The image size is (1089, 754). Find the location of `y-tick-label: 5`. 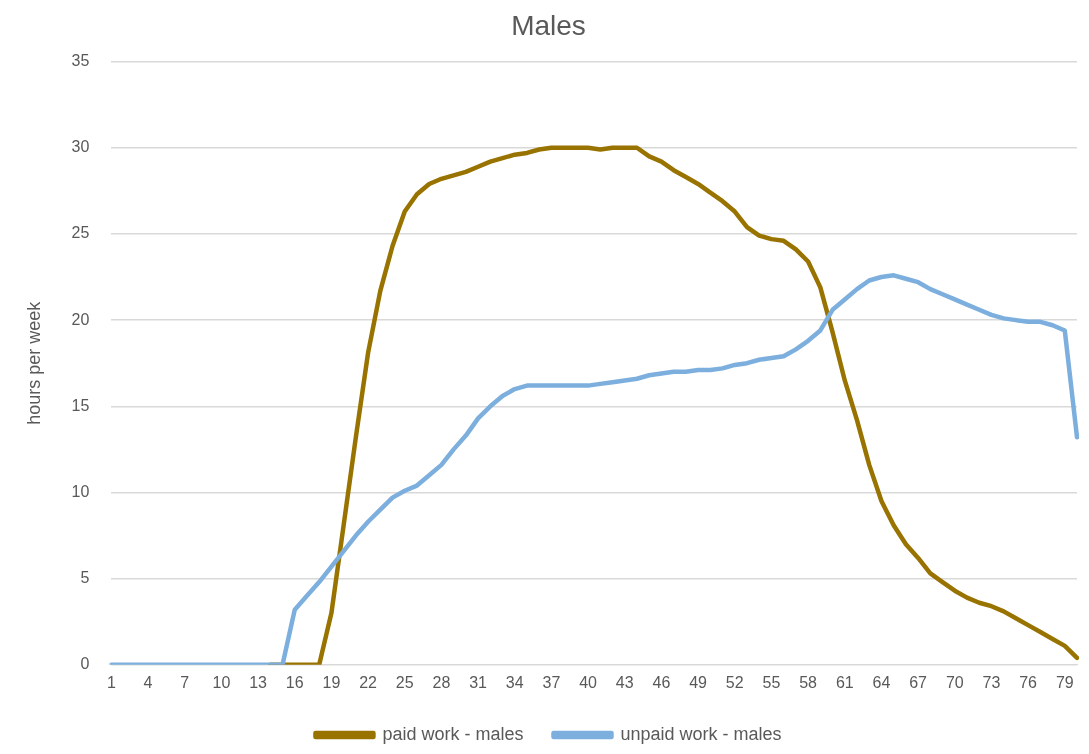

y-tick-label: 5 is located at coordinates (85, 578).